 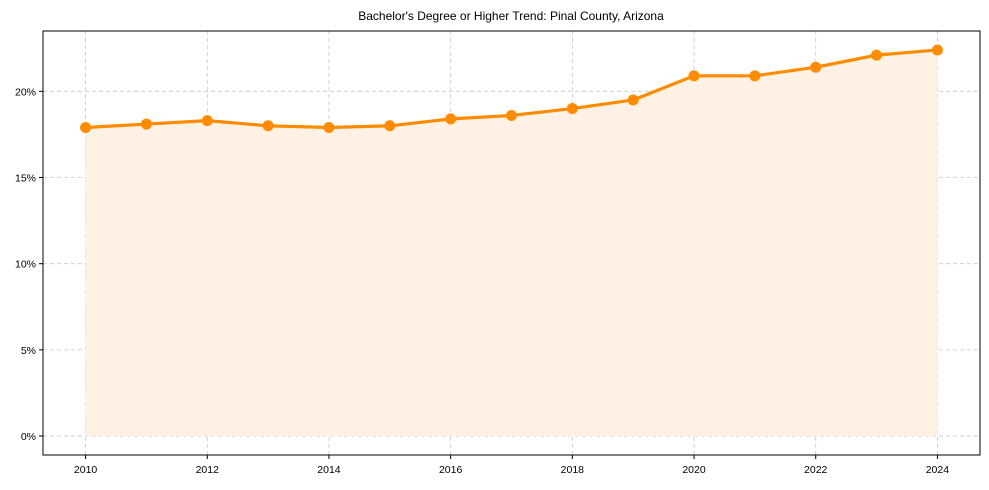 I want to click on y-tick-label: 20%, so click(x=25, y=92).